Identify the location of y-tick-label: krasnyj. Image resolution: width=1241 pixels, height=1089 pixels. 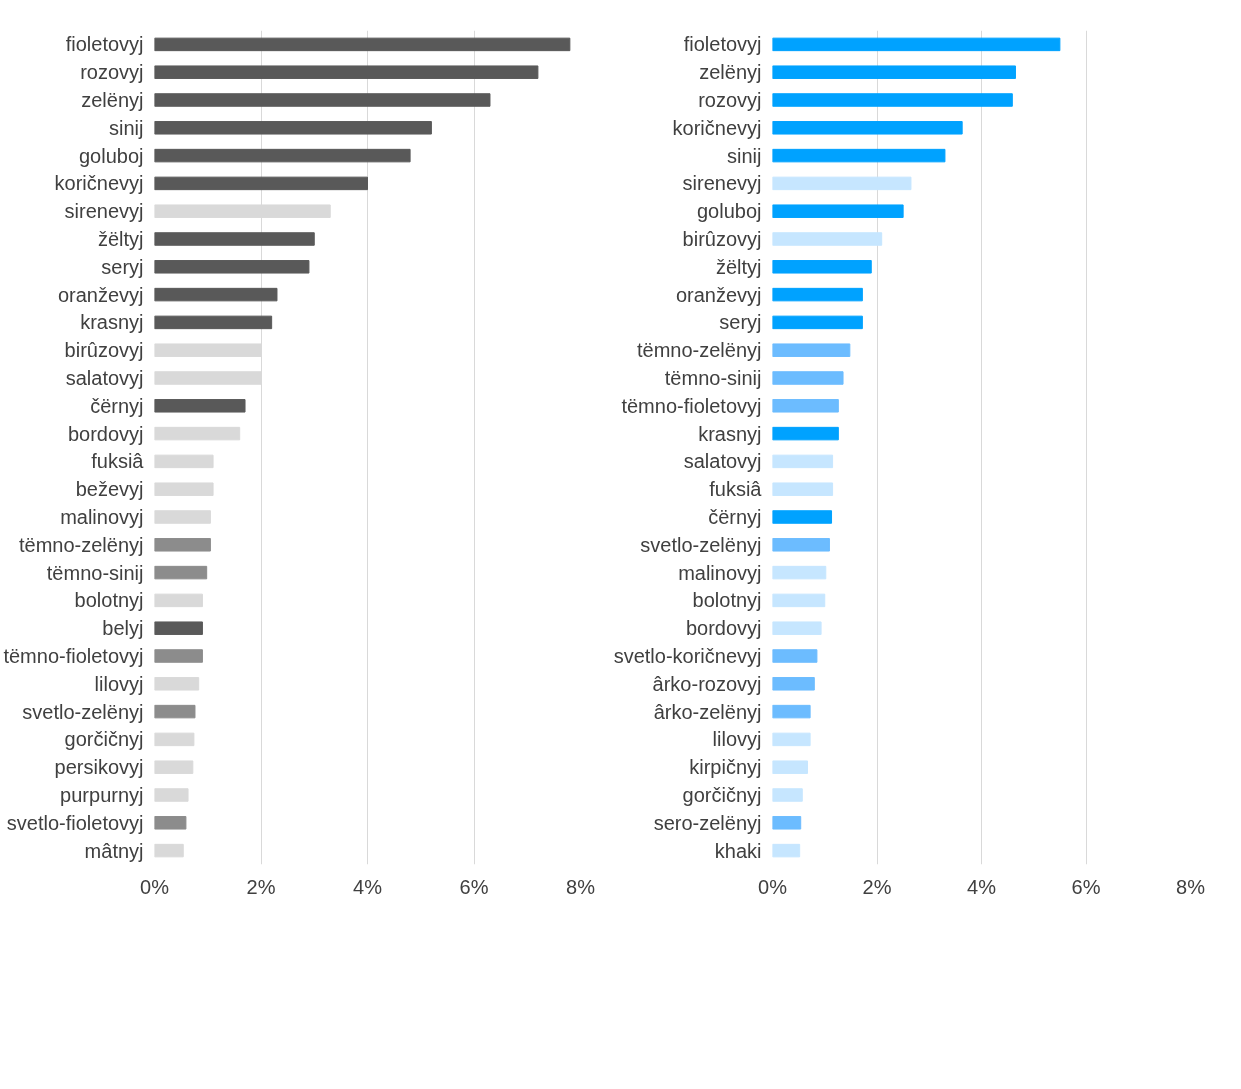
(112, 322).